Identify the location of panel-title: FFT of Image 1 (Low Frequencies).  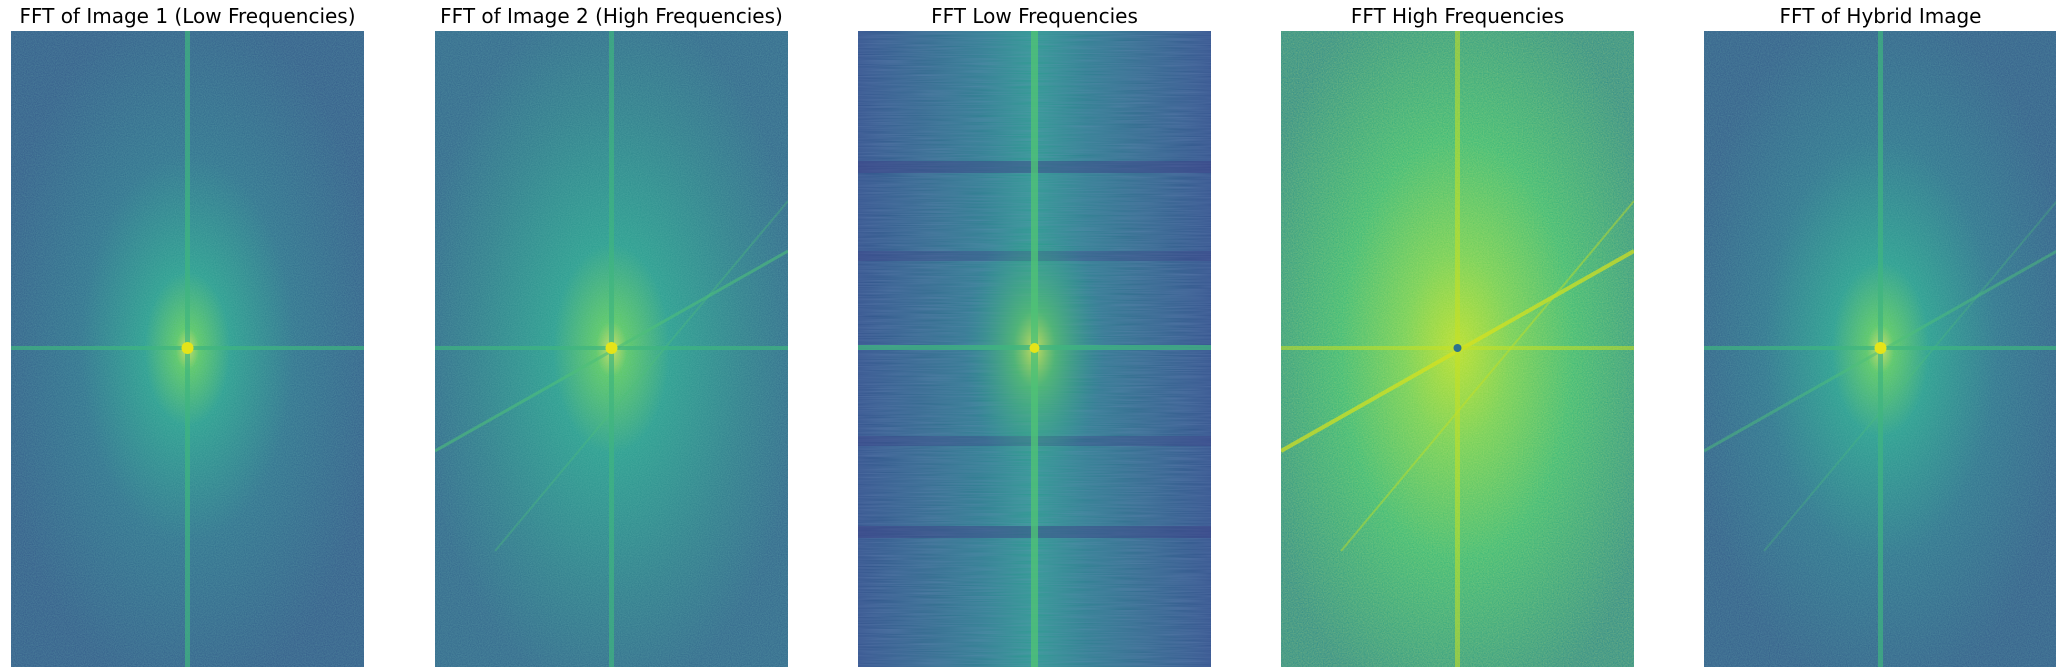
(187, 16).